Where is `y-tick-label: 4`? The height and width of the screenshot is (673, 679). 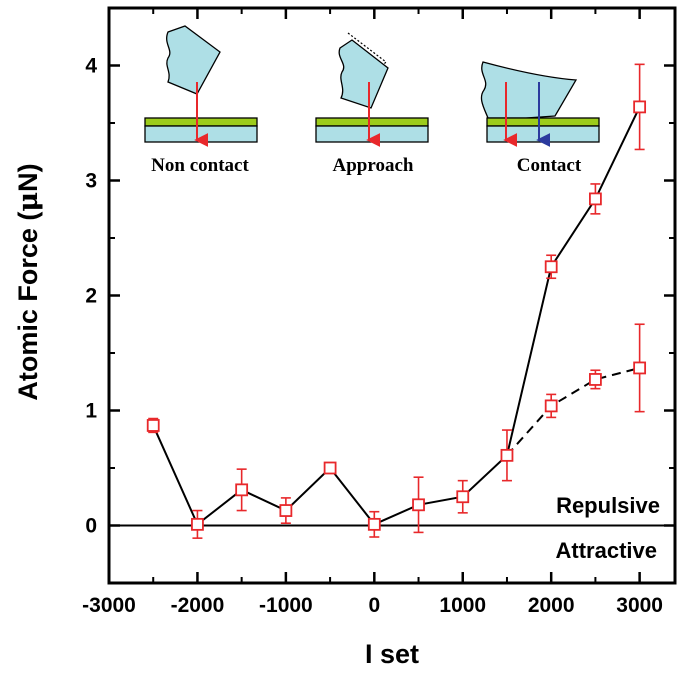
y-tick-label: 4 is located at coordinates (91, 66).